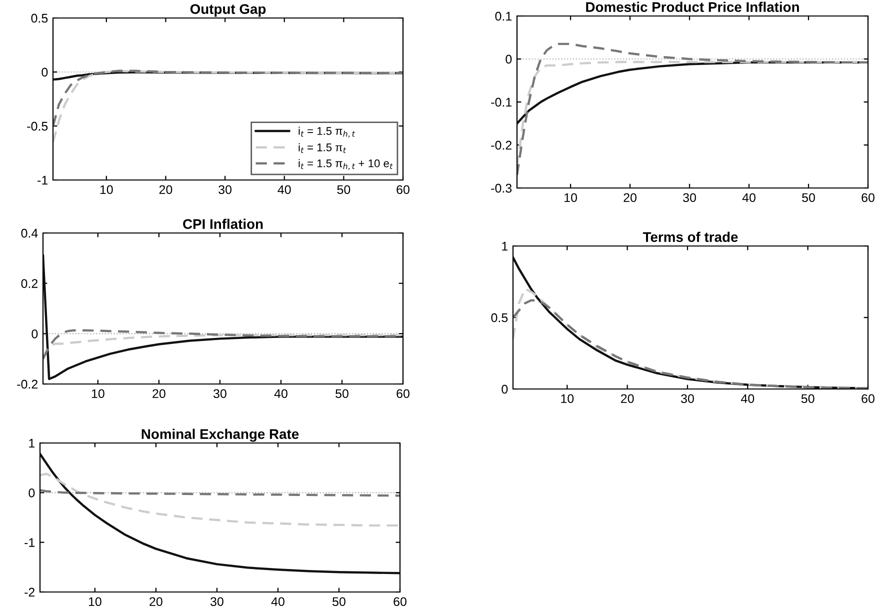 This screenshot has width=879, height=616. I want to click on chart-title: Terms of trade, so click(690, 237).